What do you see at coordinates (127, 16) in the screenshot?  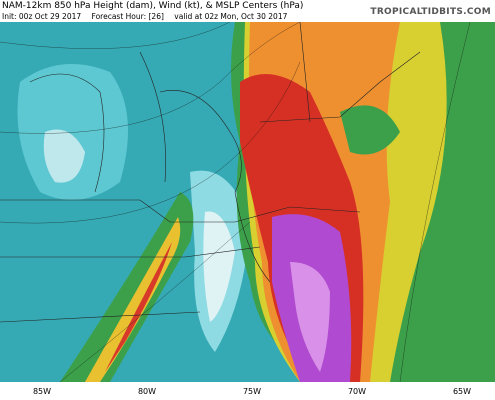 I see `forecast-hour: Forecast Hour: [26]` at bounding box center [127, 16].